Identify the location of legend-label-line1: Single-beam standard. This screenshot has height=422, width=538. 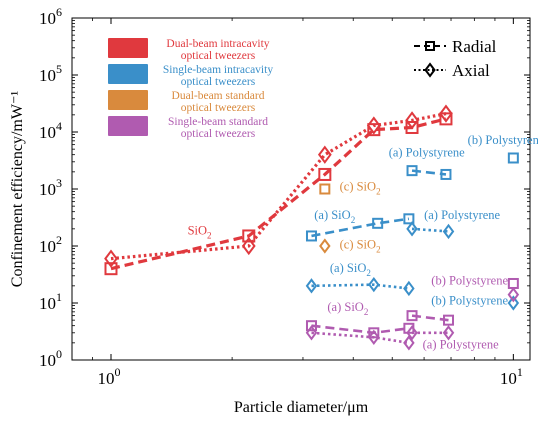
(218, 122).